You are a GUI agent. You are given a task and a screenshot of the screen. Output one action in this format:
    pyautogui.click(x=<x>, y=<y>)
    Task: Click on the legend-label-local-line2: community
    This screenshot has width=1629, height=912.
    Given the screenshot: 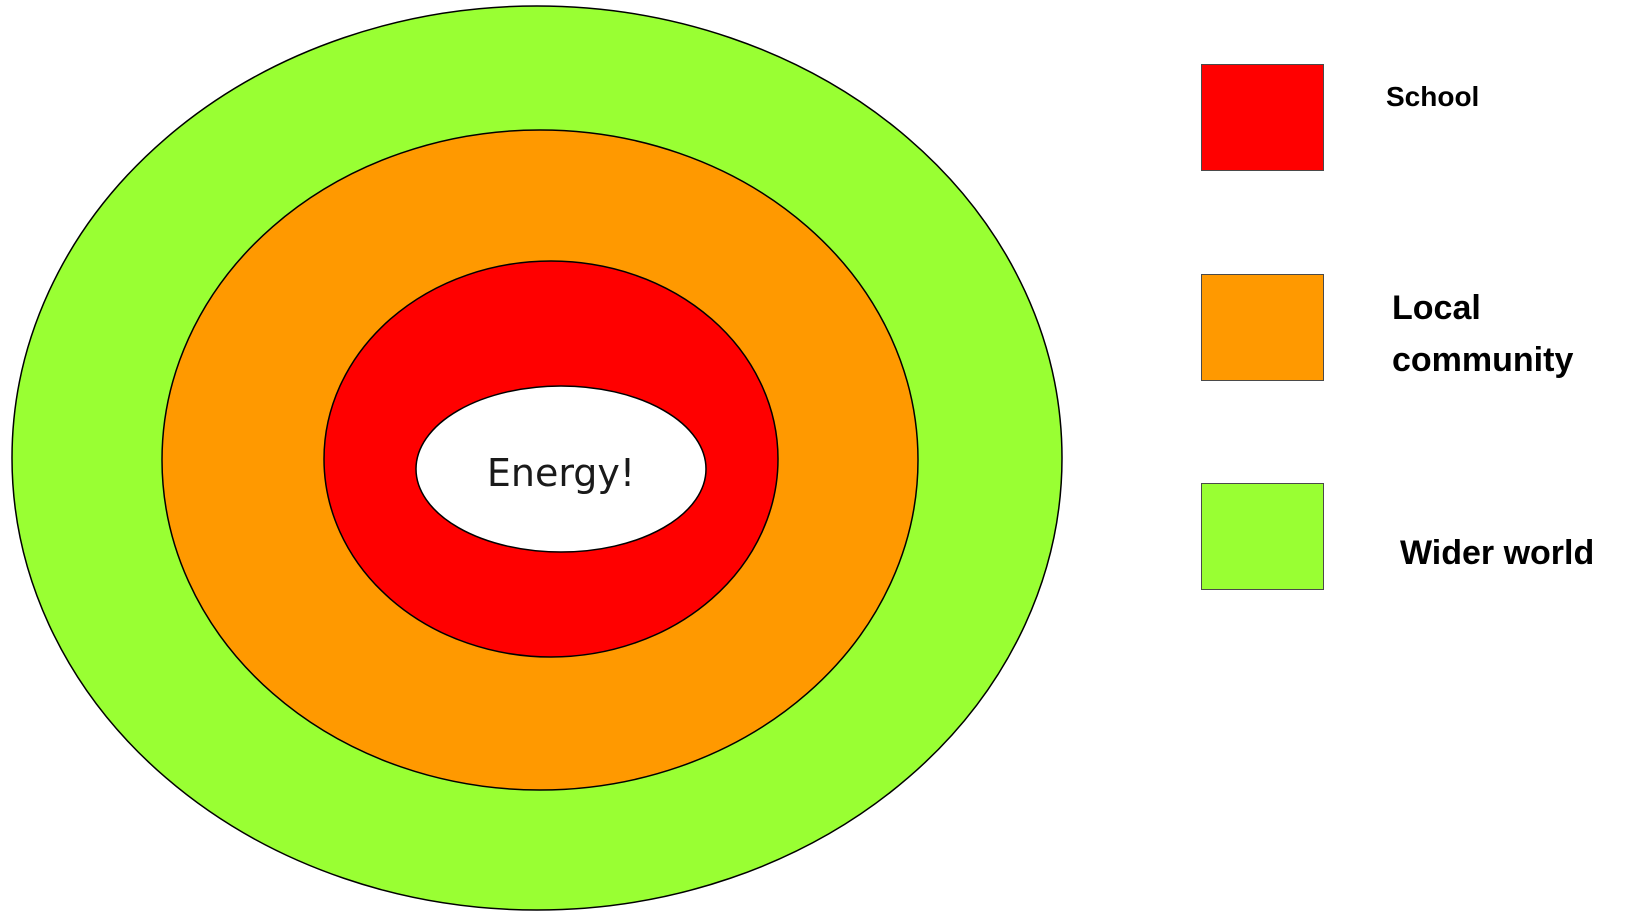 What is the action you would take?
    pyautogui.click(x=1483, y=360)
    